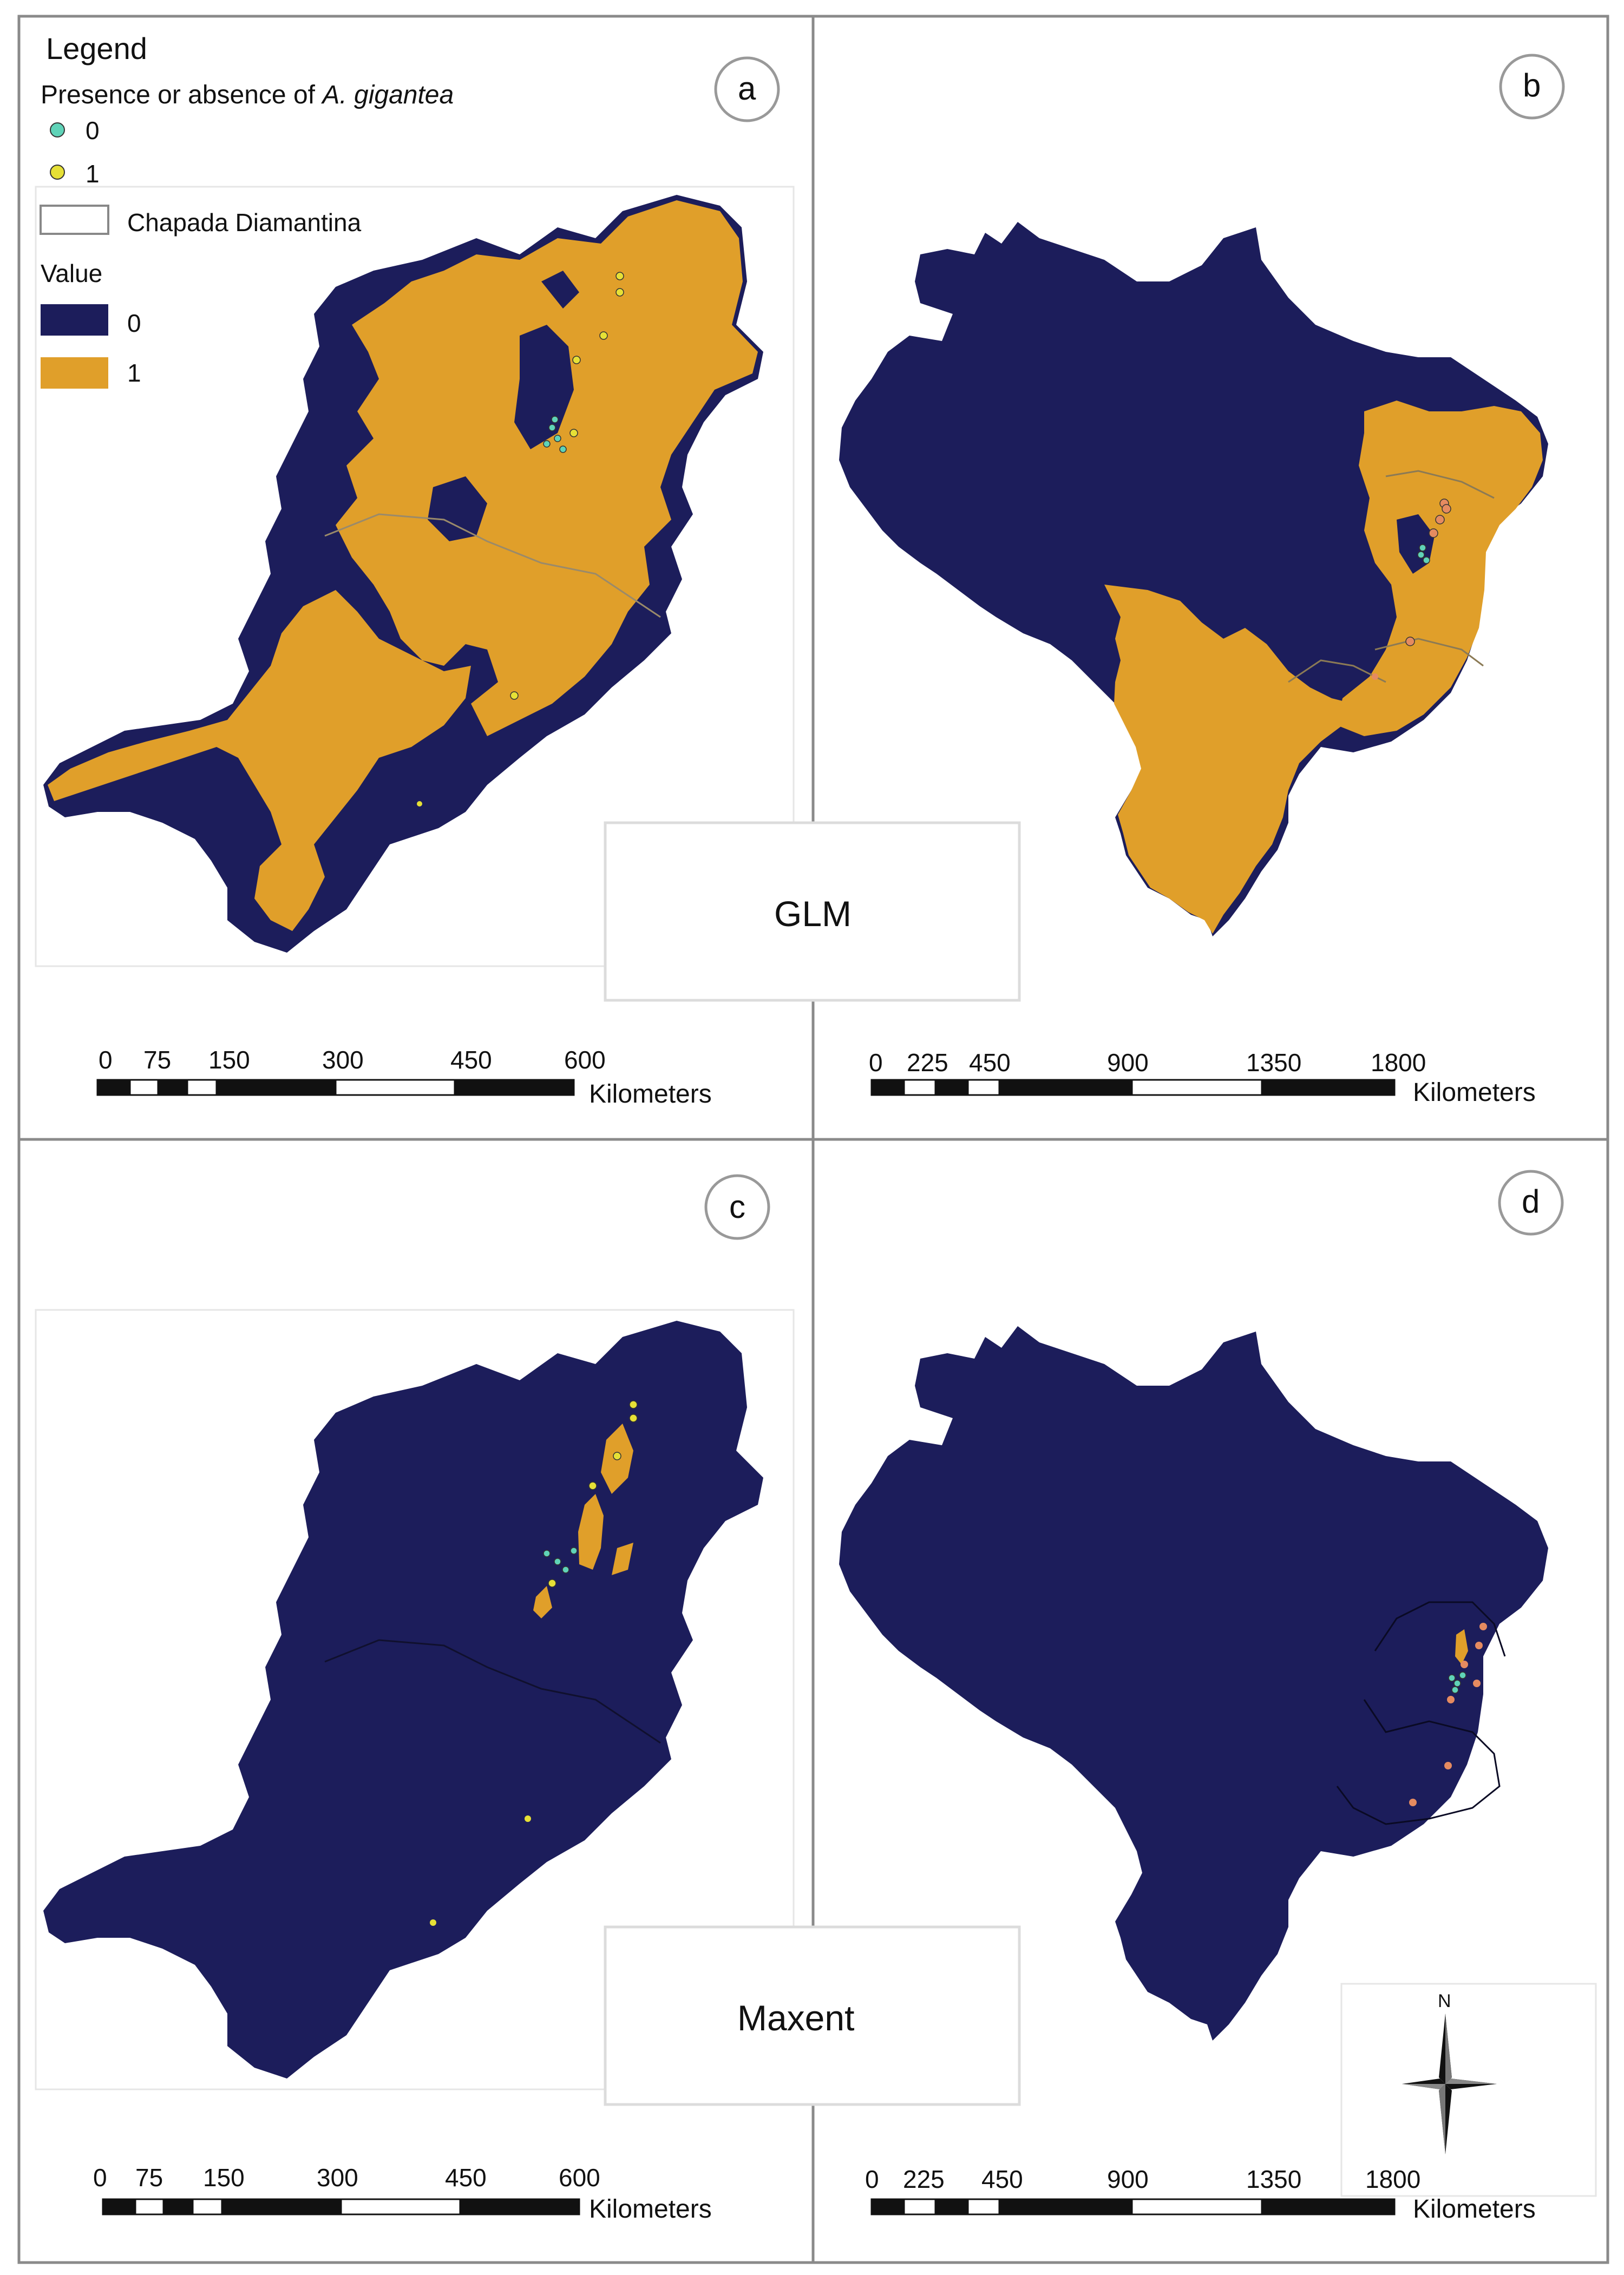 The width and height of the screenshot is (1624, 2275). I want to click on scale-bar-state-top, so click(336, 1087).